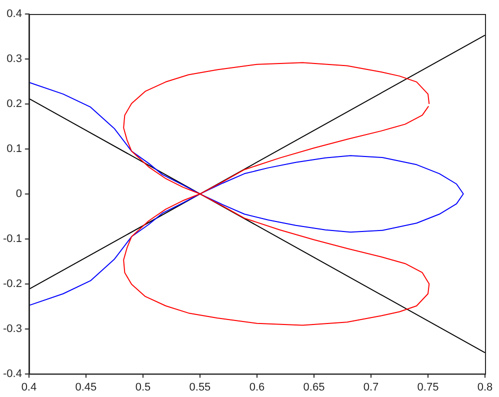  What do you see at coordinates (29, 387) in the screenshot?
I see `x-tick-label: 0.4` at bounding box center [29, 387].